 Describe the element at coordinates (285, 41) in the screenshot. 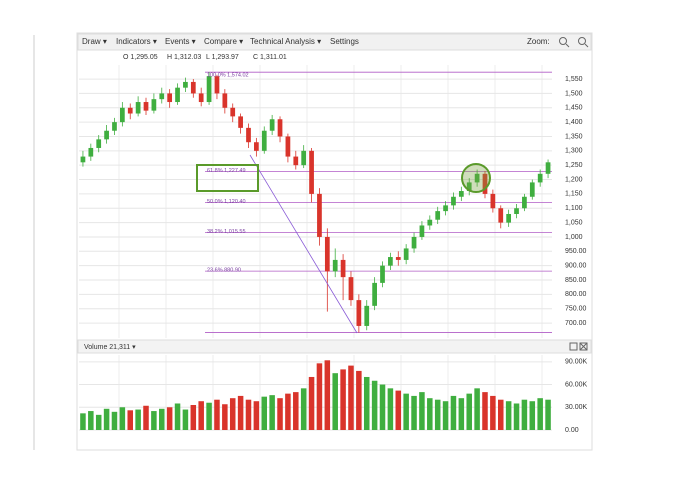

I see `menu-item: Technical Analysis ▾` at that location.